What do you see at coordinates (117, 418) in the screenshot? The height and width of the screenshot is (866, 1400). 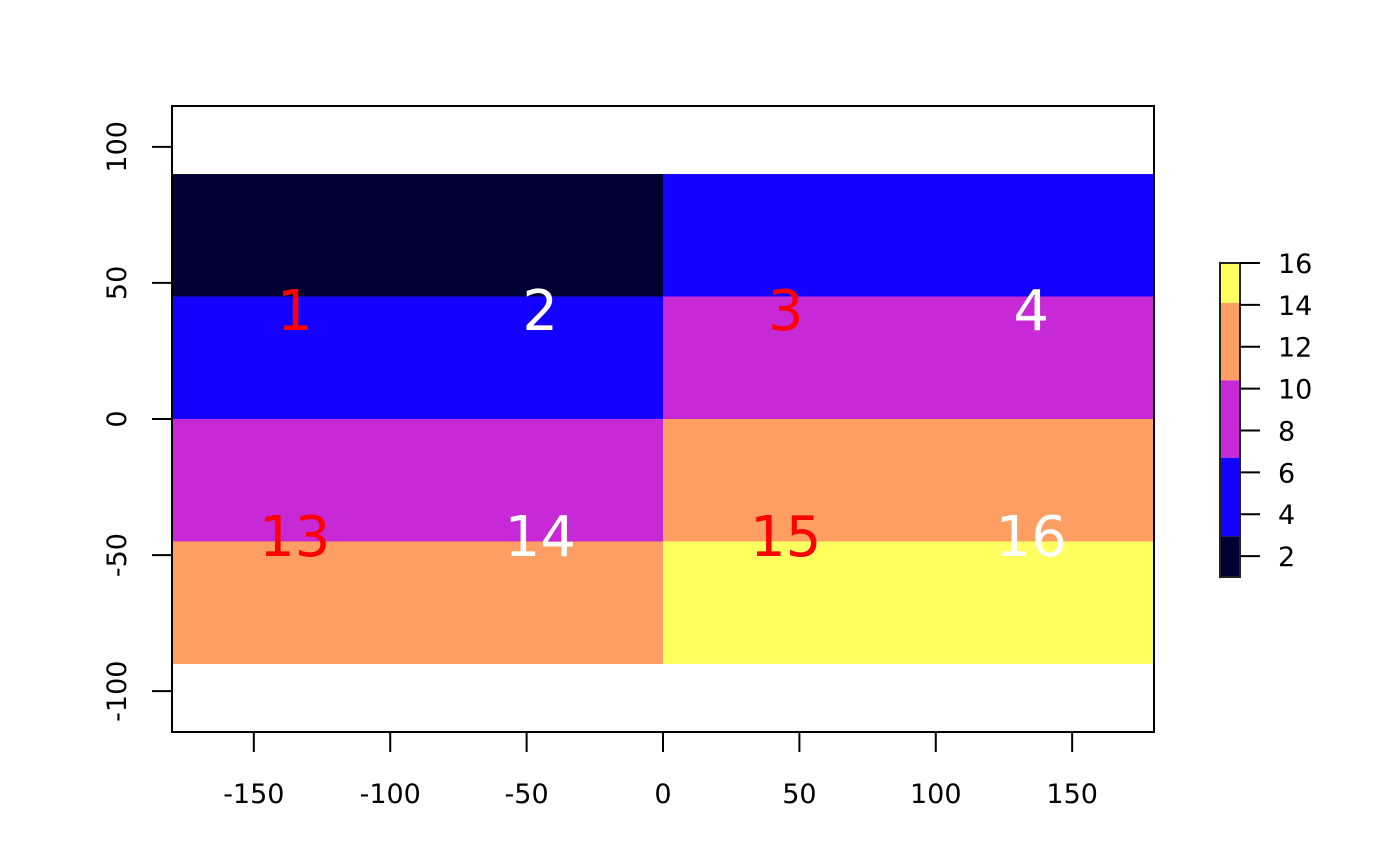 I see `y-tick-label: 0` at bounding box center [117, 418].